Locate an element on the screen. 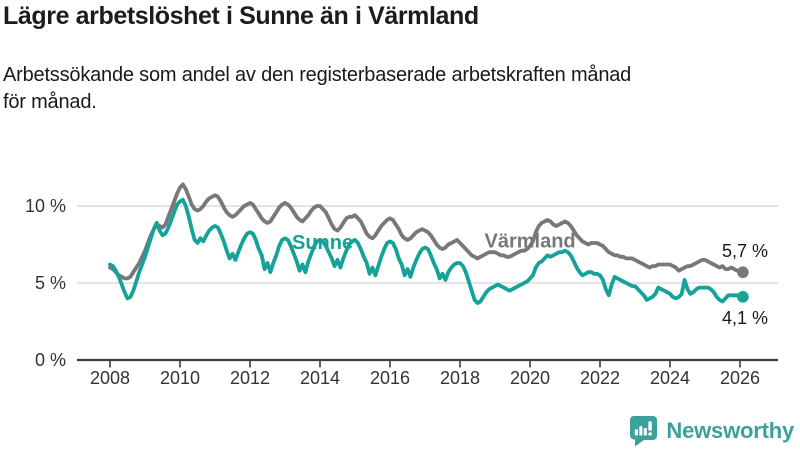  y-tick-label: 10 % is located at coordinates (45, 206).